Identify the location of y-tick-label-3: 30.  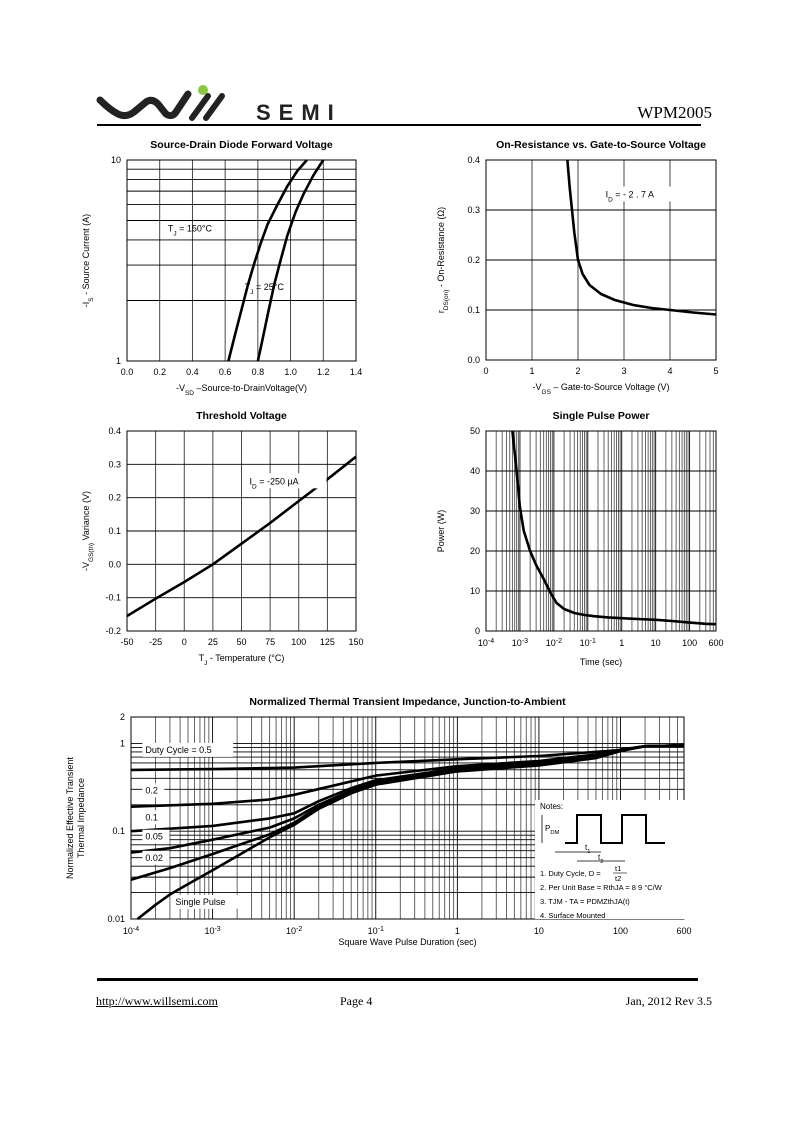
(475, 511).